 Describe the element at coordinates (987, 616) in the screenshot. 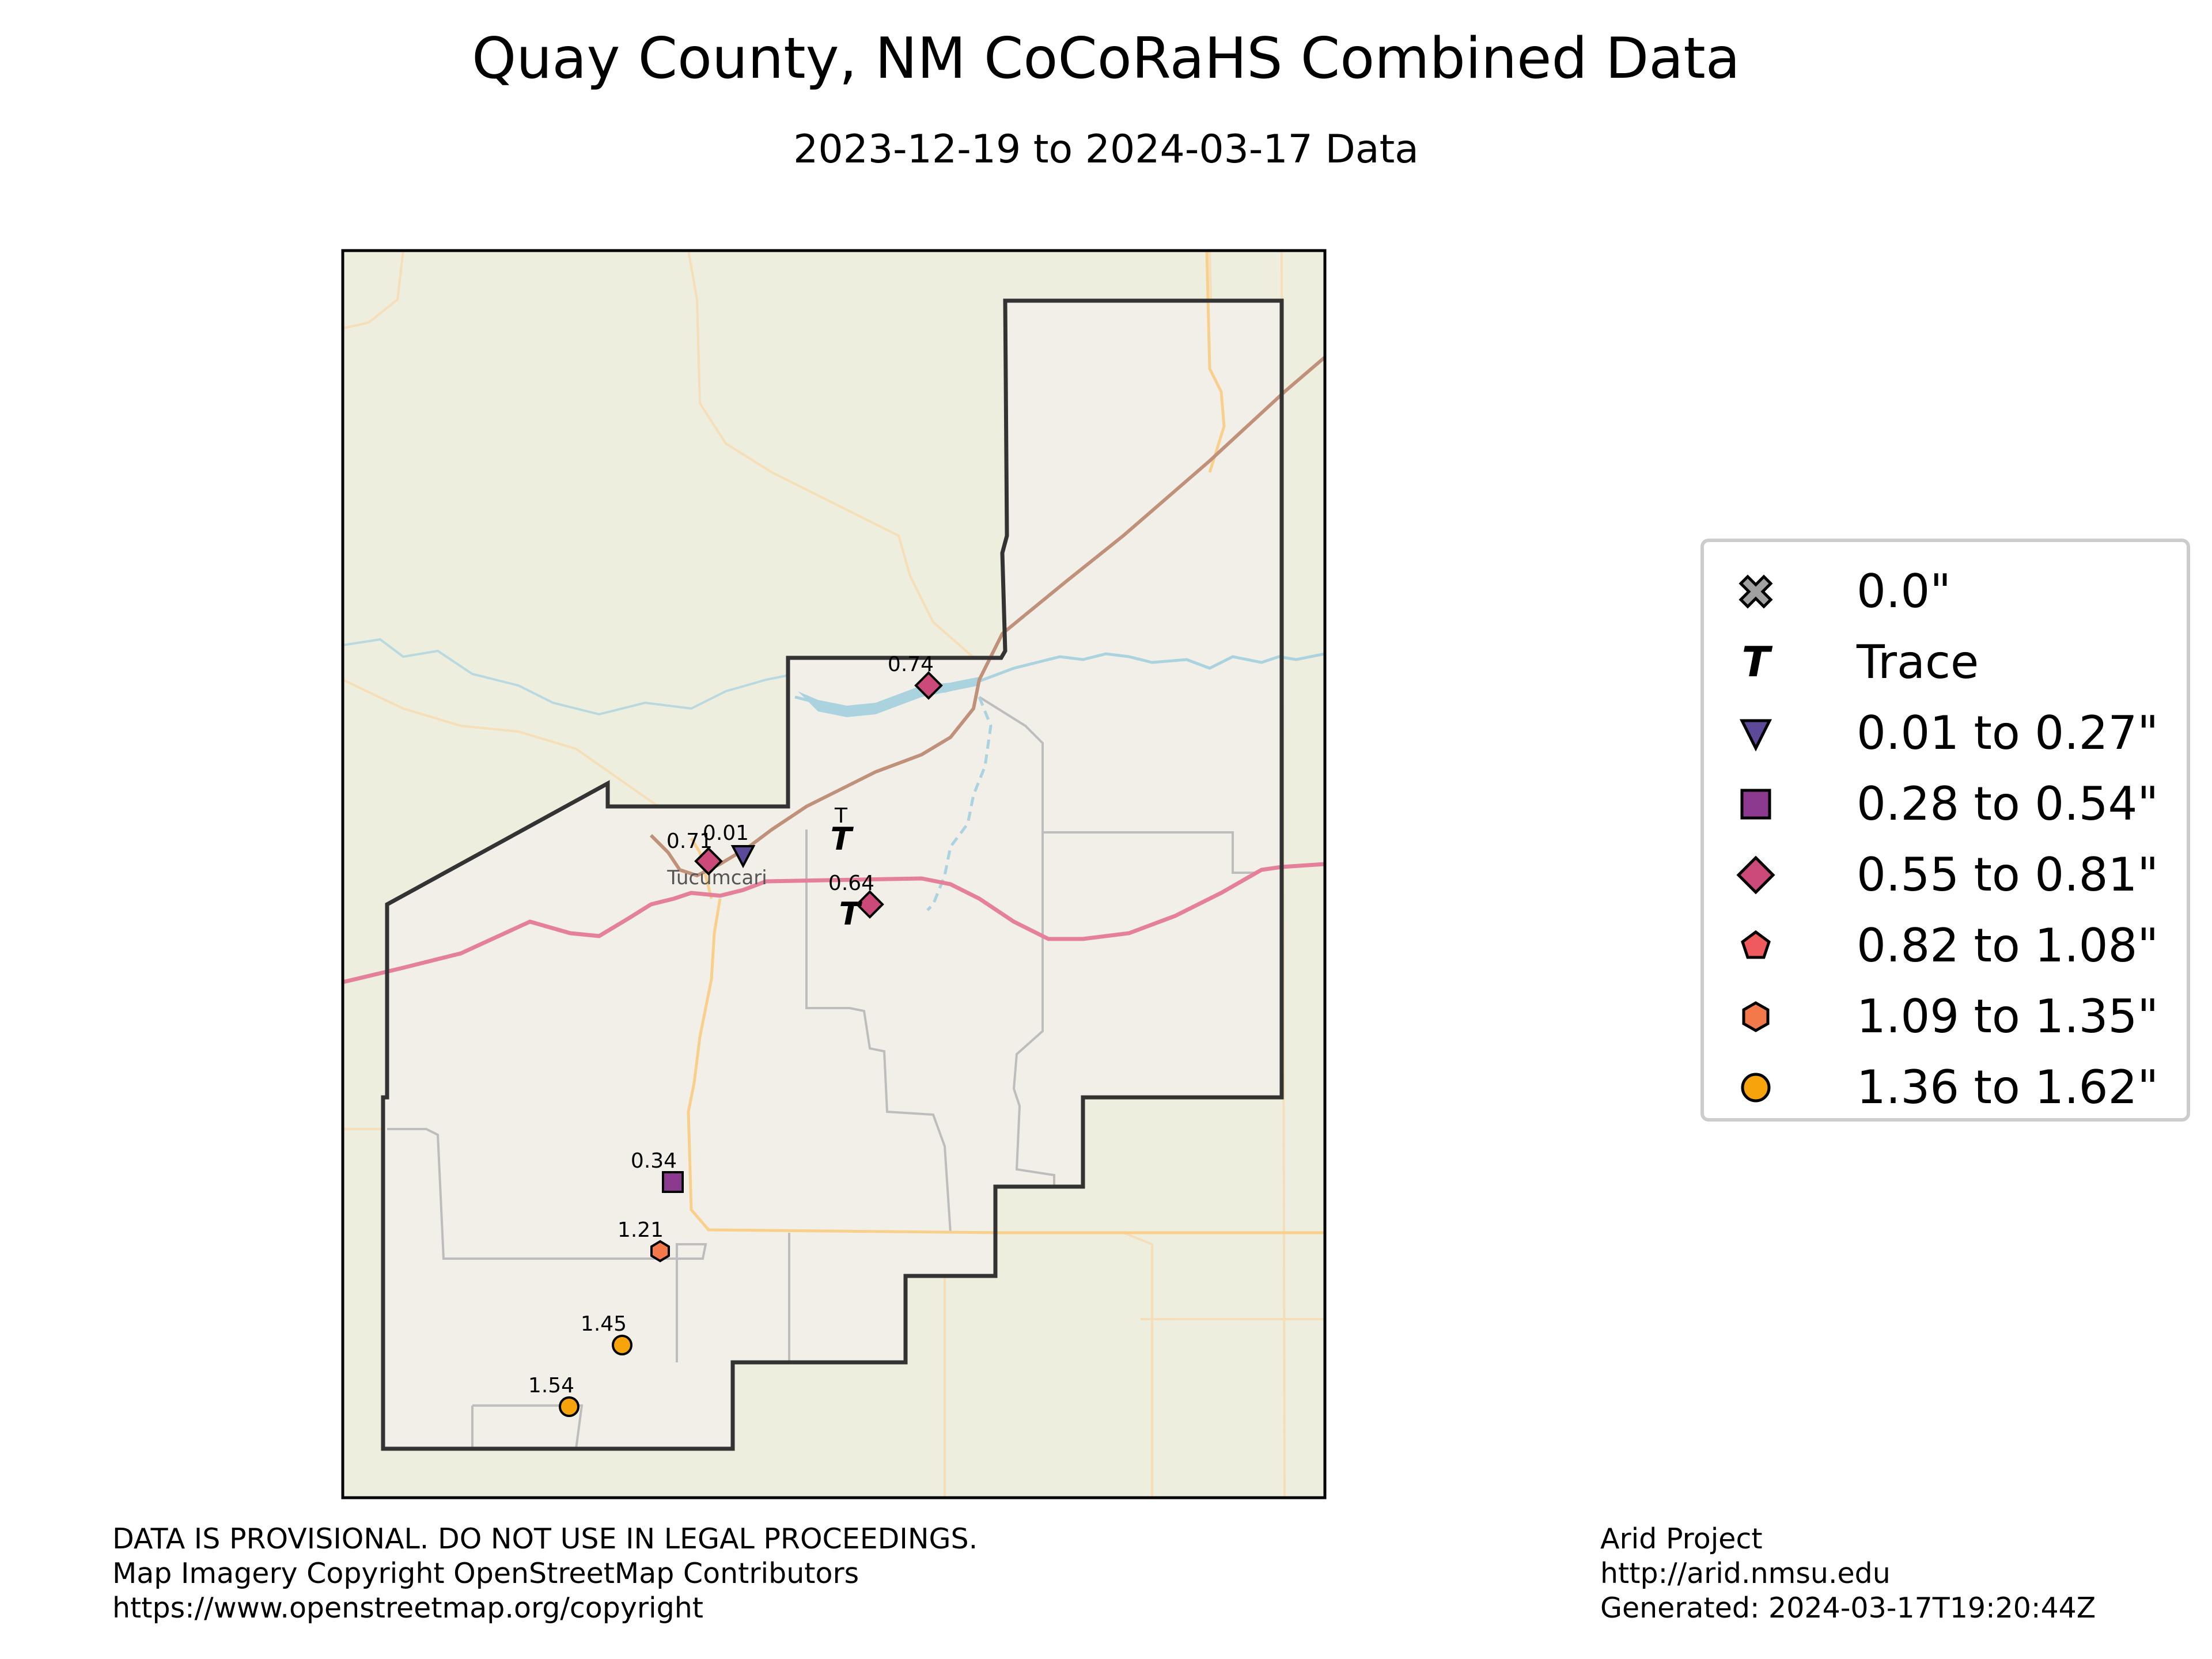

I see `railroad` at that location.